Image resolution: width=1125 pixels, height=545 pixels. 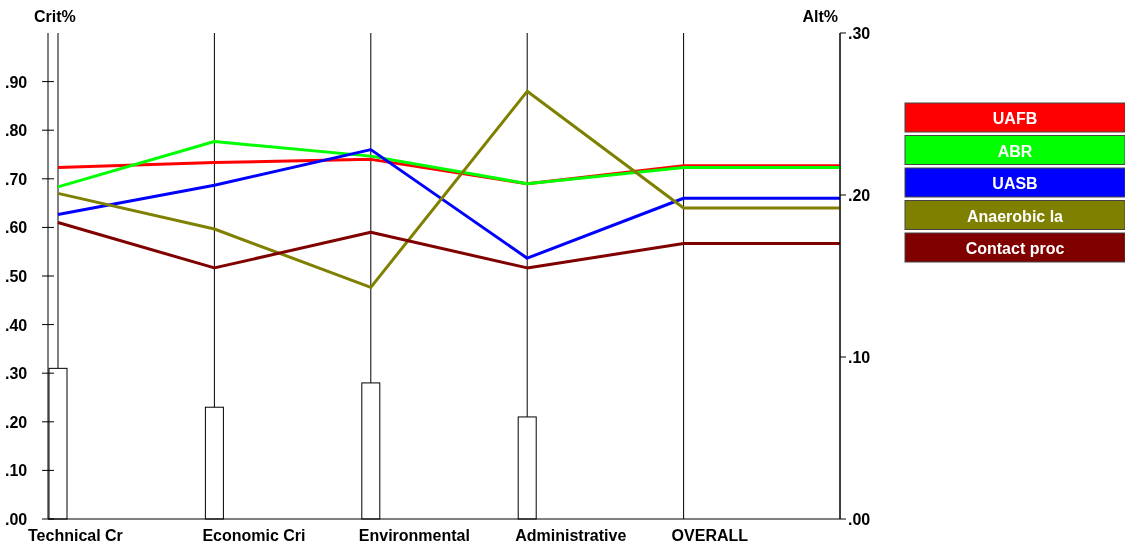 What do you see at coordinates (254, 535) in the screenshot?
I see `x-tick-label: Economic Cri` at bounding box center [254, 535].